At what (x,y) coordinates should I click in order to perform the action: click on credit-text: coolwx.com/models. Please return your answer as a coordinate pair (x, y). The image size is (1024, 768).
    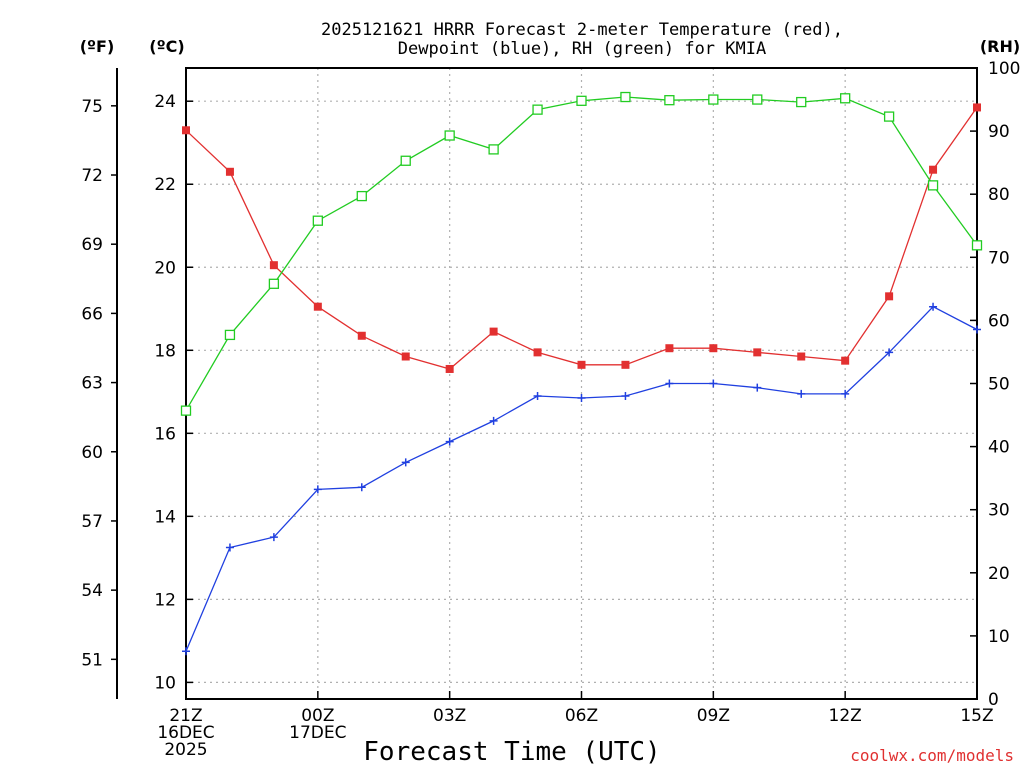
    Looking at the image, I should click on (932, 755).